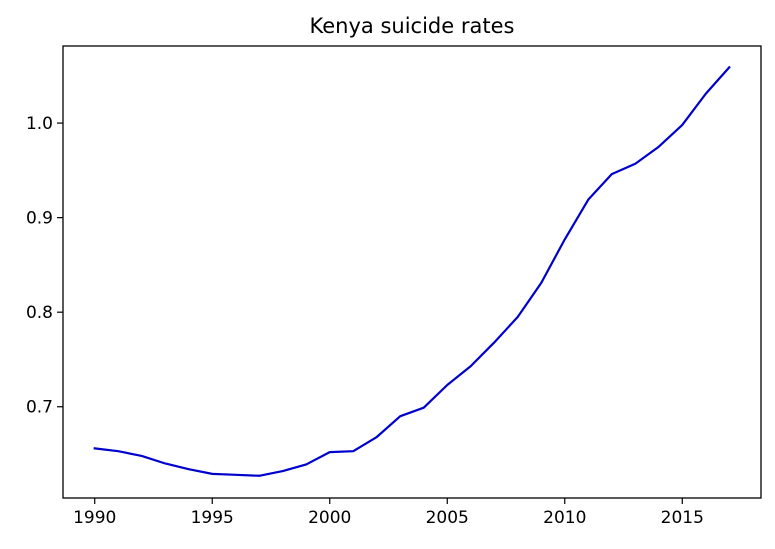 This screenshot has height=549, width=775. Describe the element at coordinates (39, 313) in the screenshot. I see `y-tick-label: 0.8` at that location.